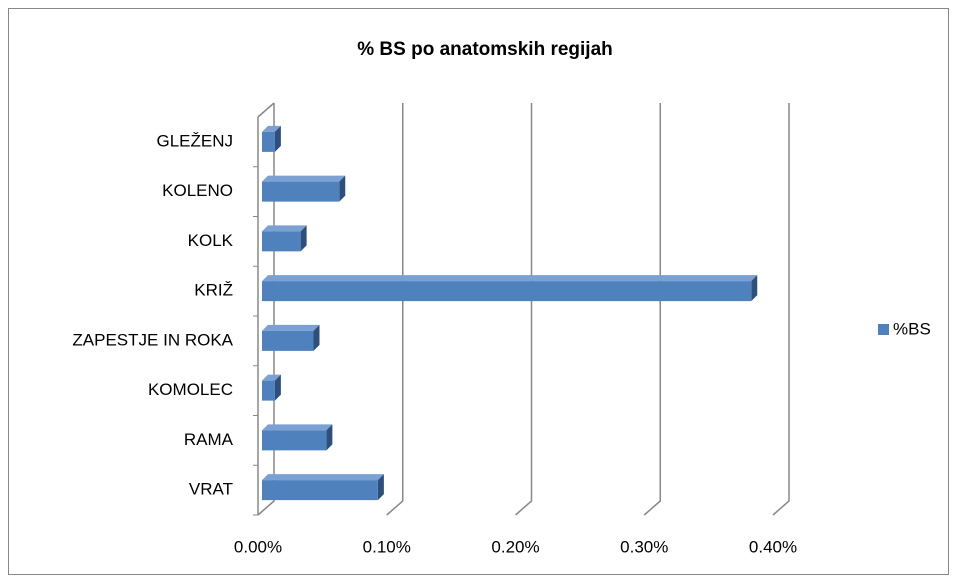 The height and width of the screenshot is (581, 958). What do you see at coordinates (387, 546) in the screenshot?
I see `x-tick-label: 0.10%` at bounding box center [387, 546].